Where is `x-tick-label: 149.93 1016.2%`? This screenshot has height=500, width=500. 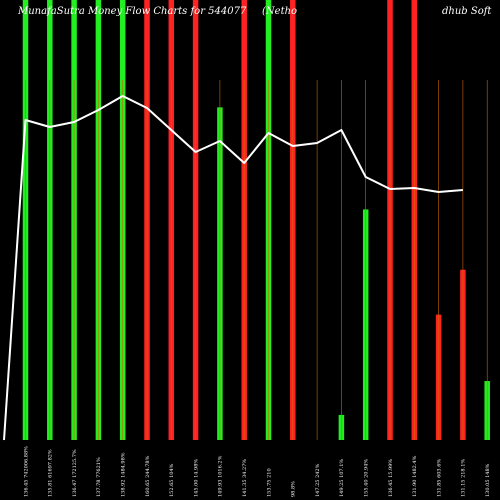
x-tick-label: 149.93 1016.2% is located at coordinates (221, 476).